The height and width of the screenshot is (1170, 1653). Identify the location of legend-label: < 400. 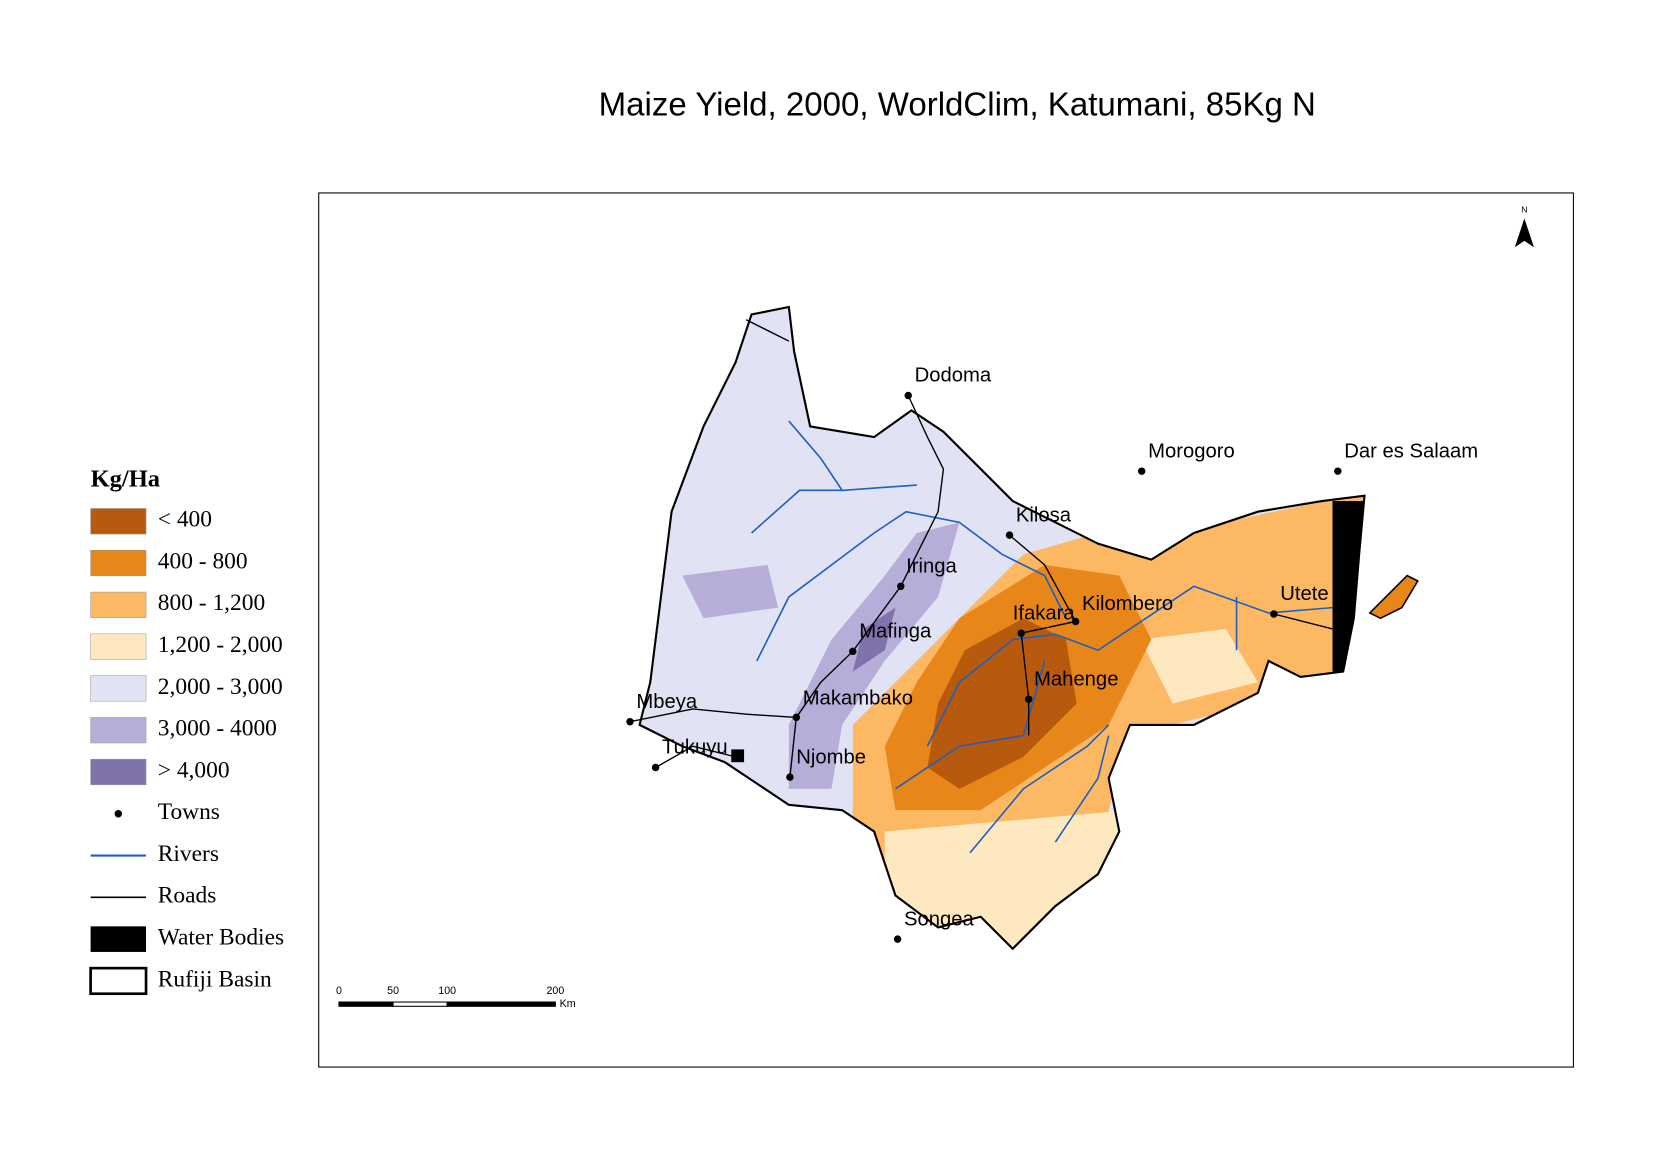
(185, 520).